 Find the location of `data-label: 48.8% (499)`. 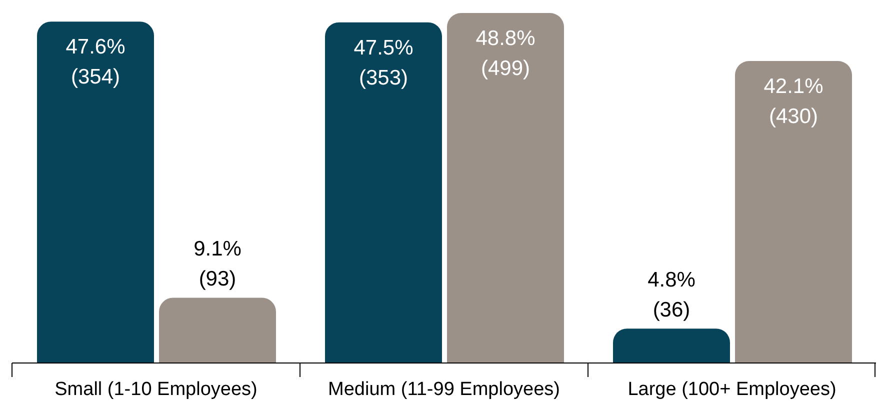

data-label: 48.8% (499) is located at coordinates (506, 53).